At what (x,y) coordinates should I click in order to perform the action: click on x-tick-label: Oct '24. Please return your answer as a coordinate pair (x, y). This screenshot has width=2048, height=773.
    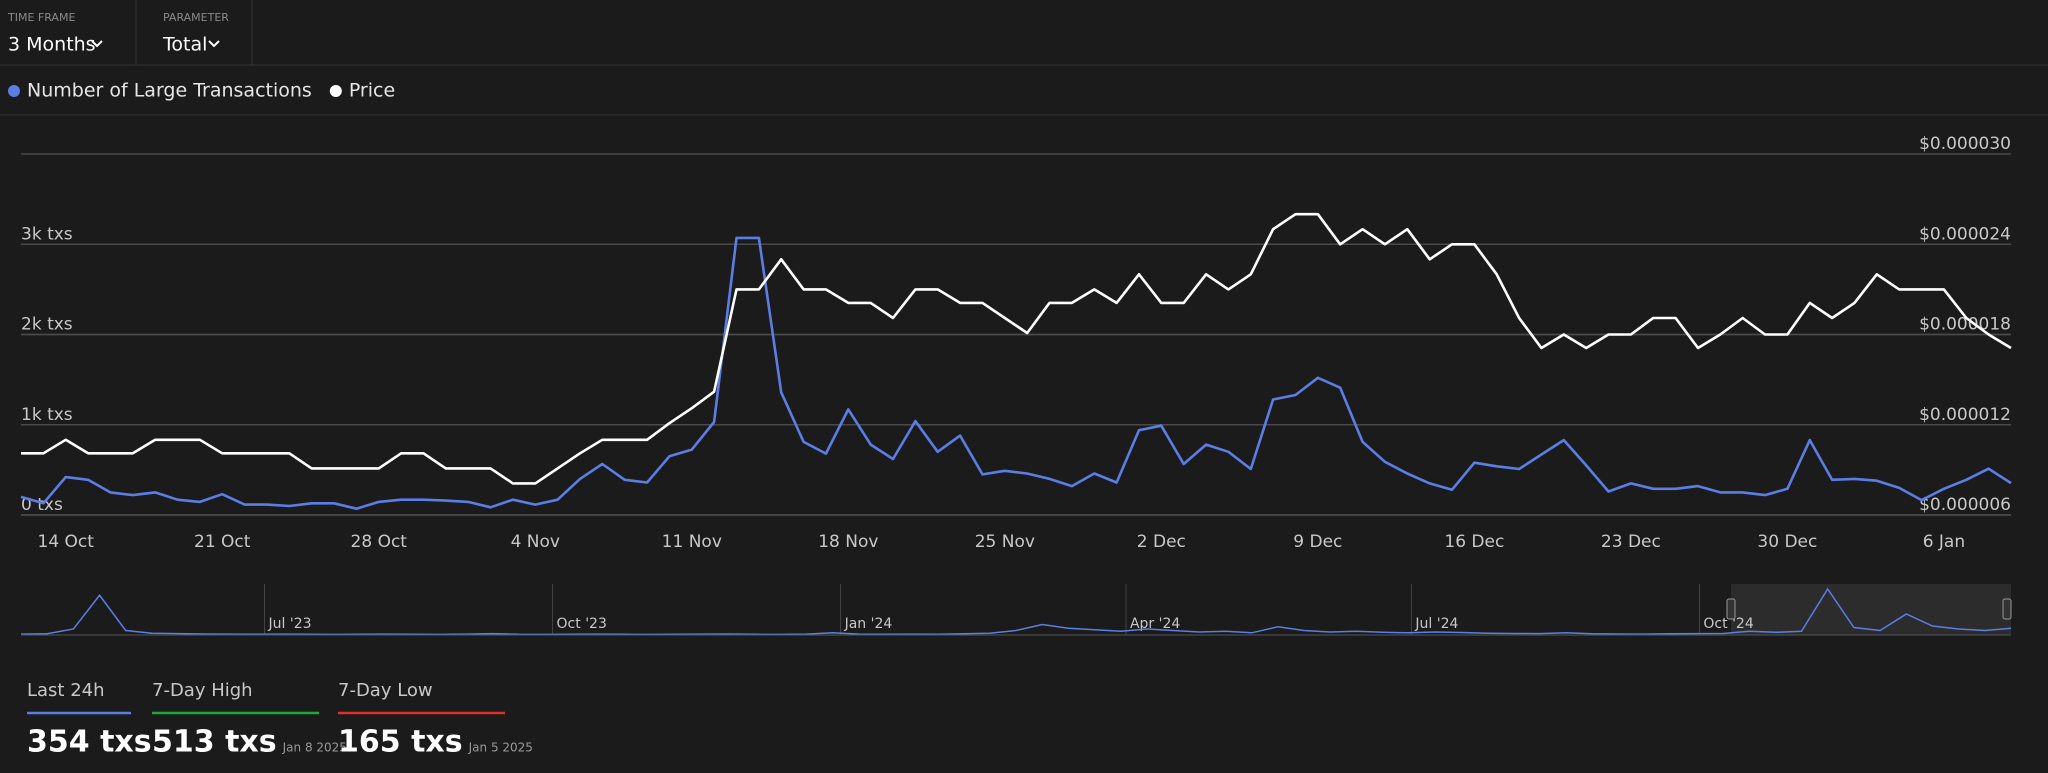
    Looking at the image, I should click on (1728, 624).